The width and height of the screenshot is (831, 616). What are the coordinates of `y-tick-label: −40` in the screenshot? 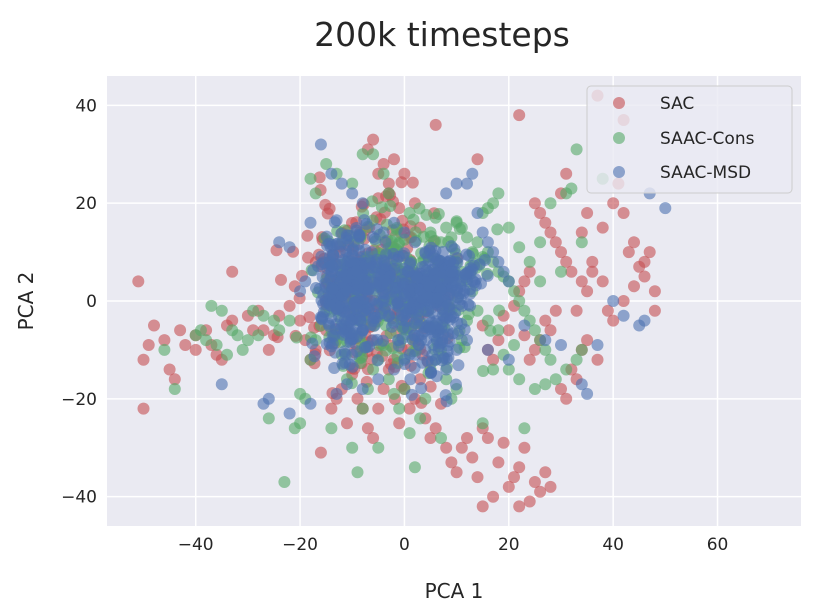 It's located at (79, 498).